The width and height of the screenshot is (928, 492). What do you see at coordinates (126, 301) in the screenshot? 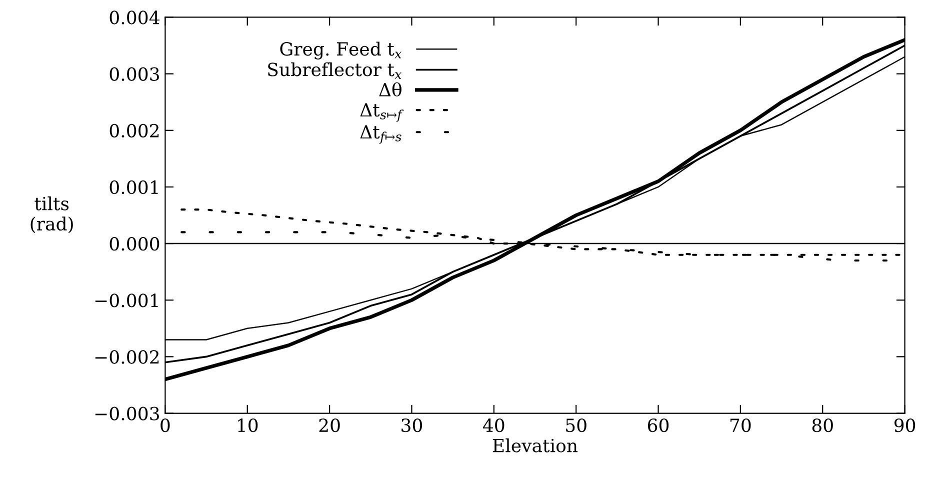
I see `y-tick-label: −0.001` at bounding box center [126, 301].